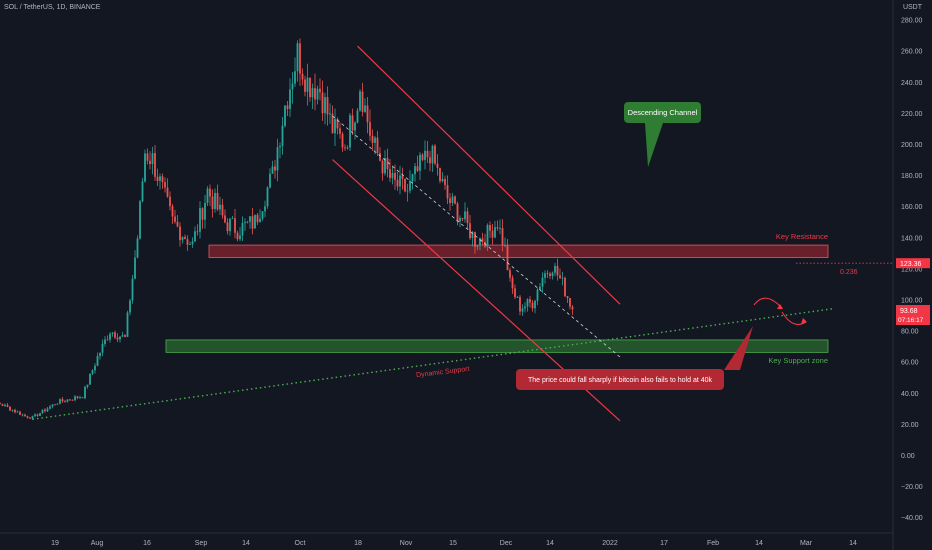 This screenshot has width=932, height=550. I want to click on x-tick-label: 14, so click(246, 543).